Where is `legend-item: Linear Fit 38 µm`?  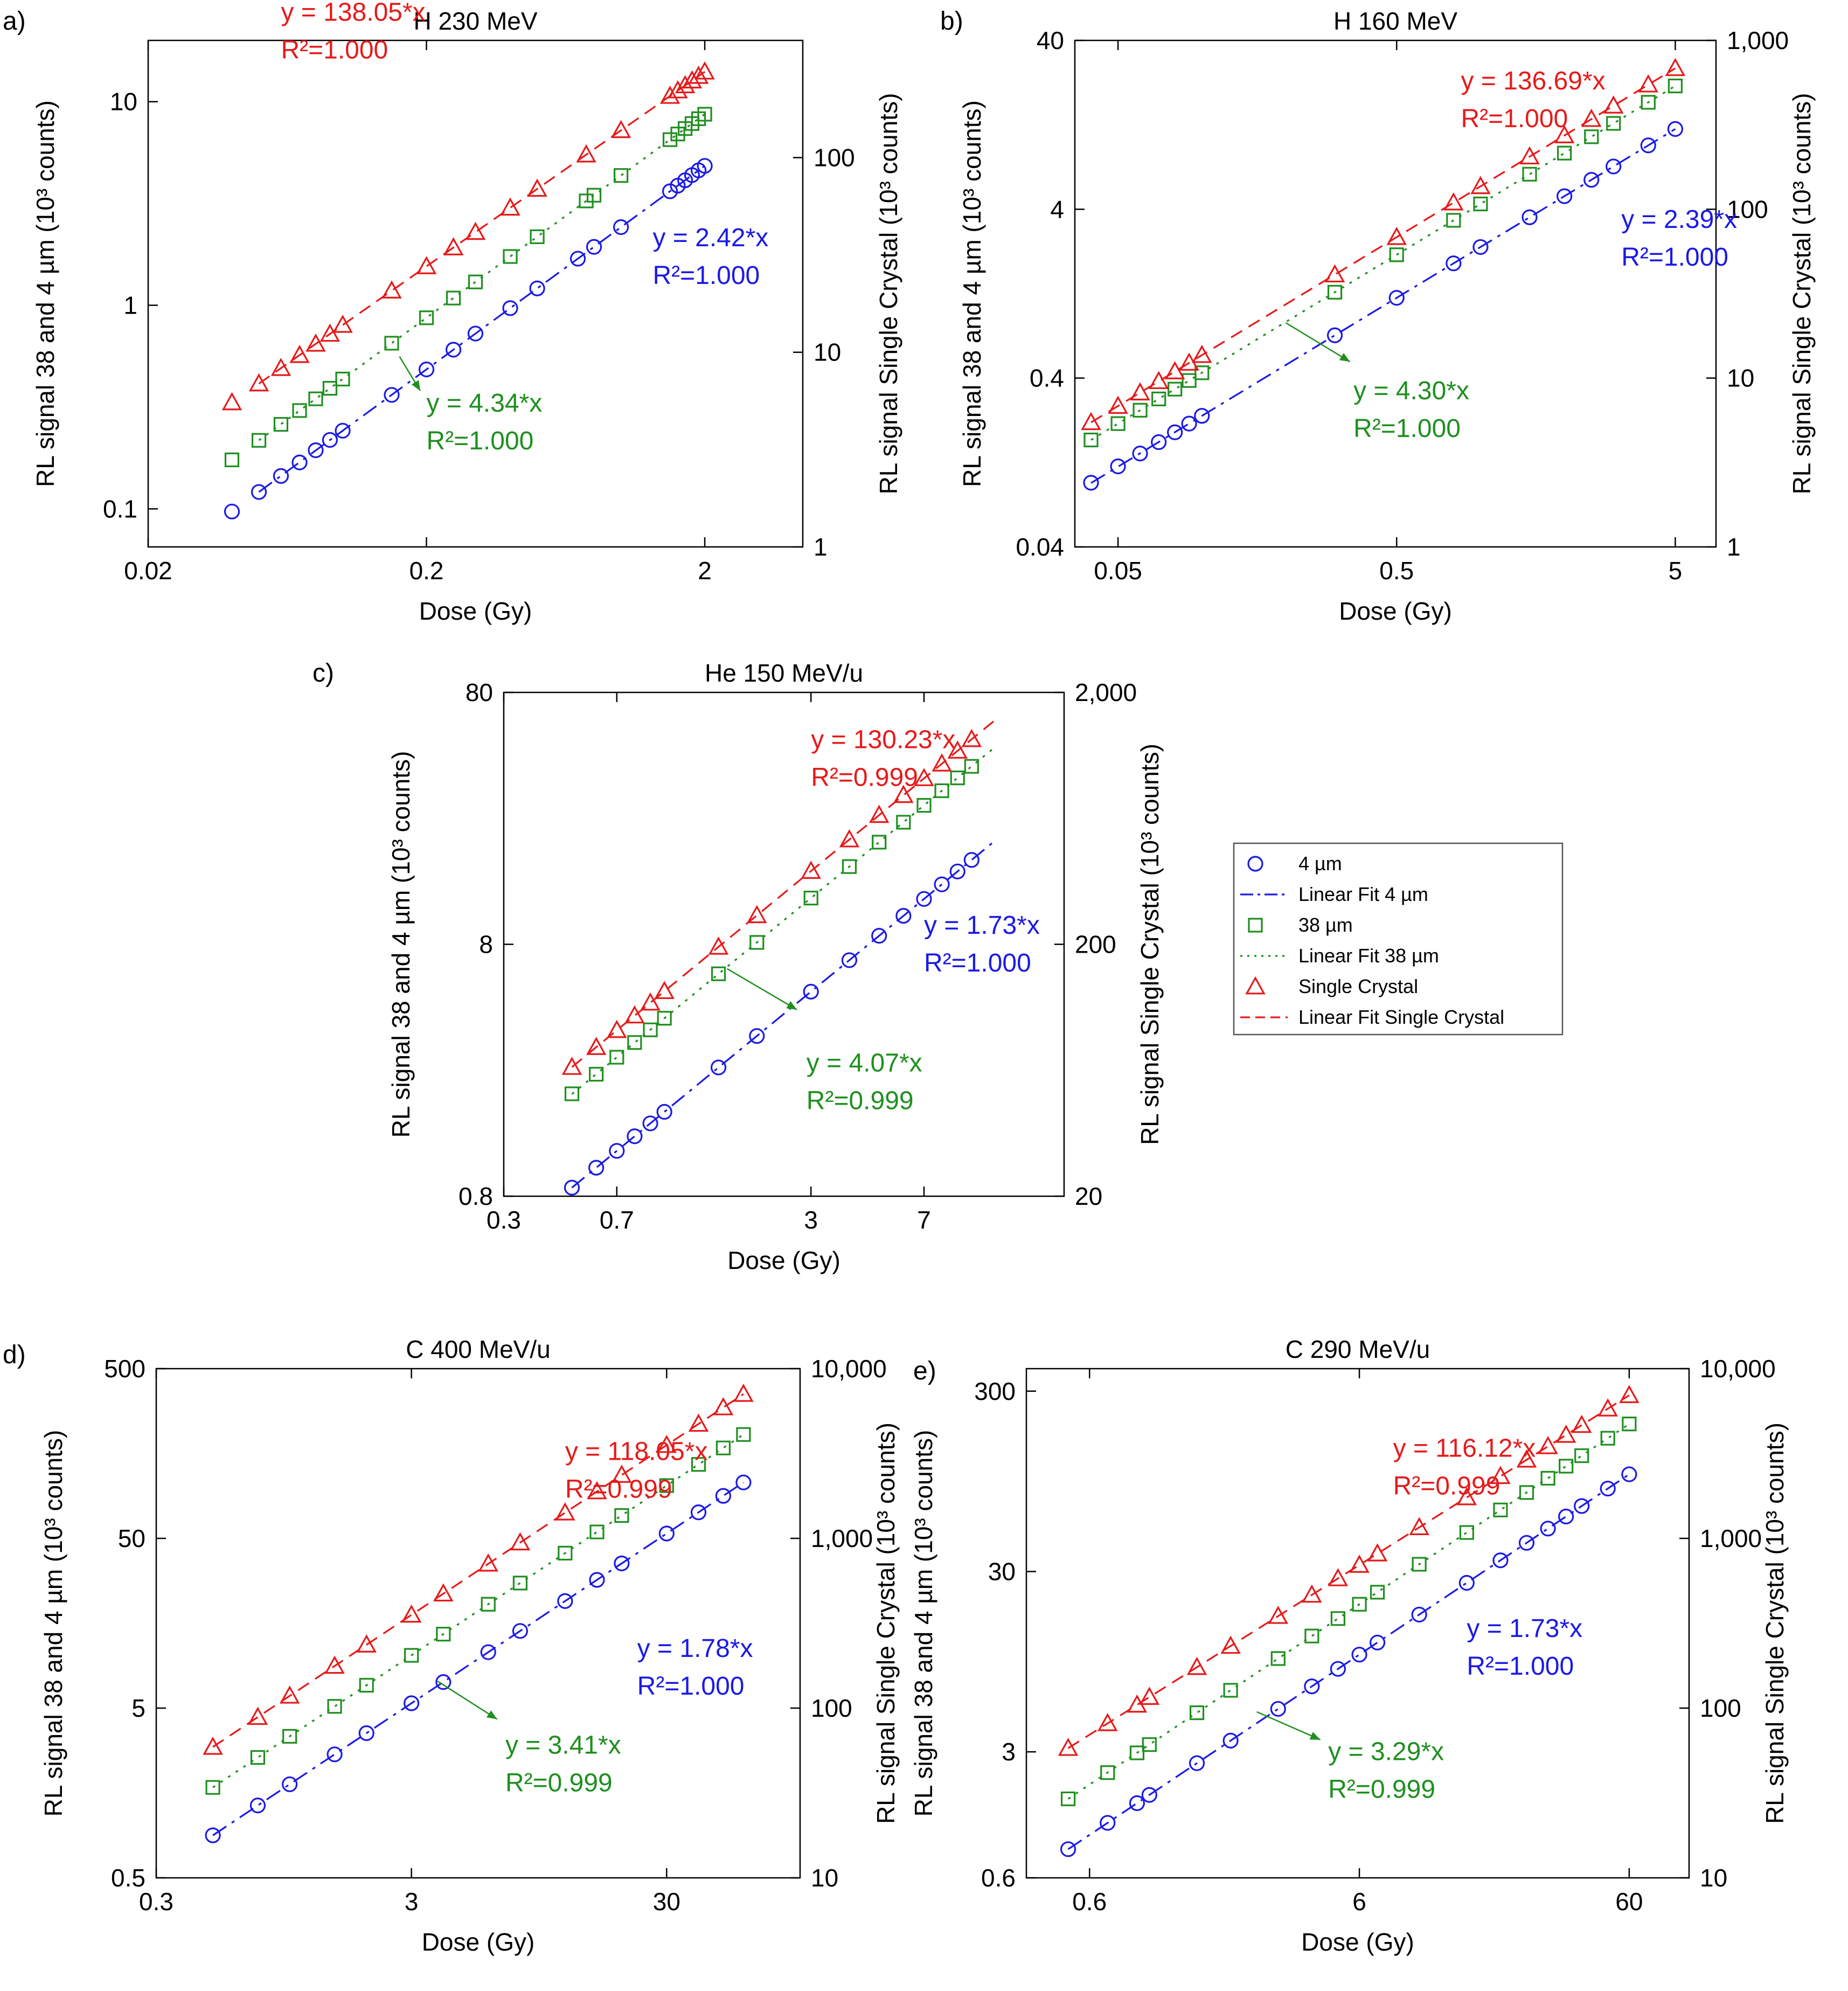 legend-item: Linear Fit 38 µm is located at coordinates (1339, 956).